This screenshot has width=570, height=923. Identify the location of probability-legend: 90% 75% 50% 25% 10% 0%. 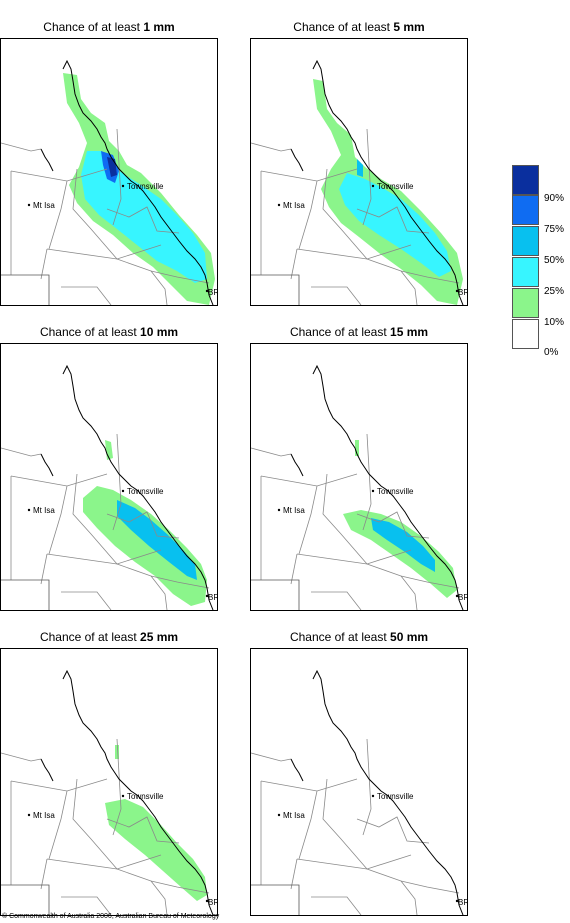
(541, 261).